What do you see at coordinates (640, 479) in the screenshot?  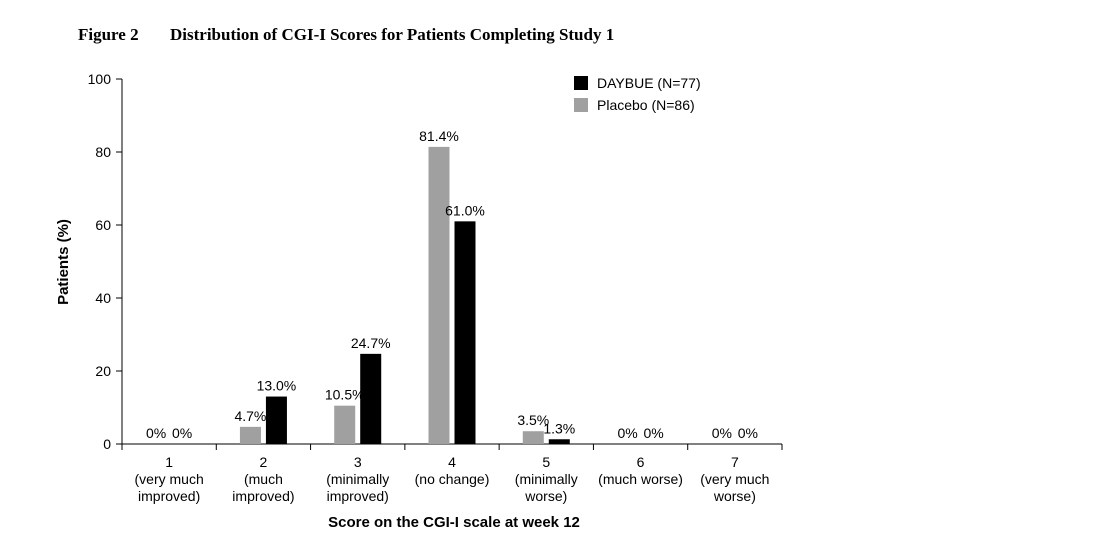 I see `x-tick-label: (much worse)` at bounding box center [640, 479].